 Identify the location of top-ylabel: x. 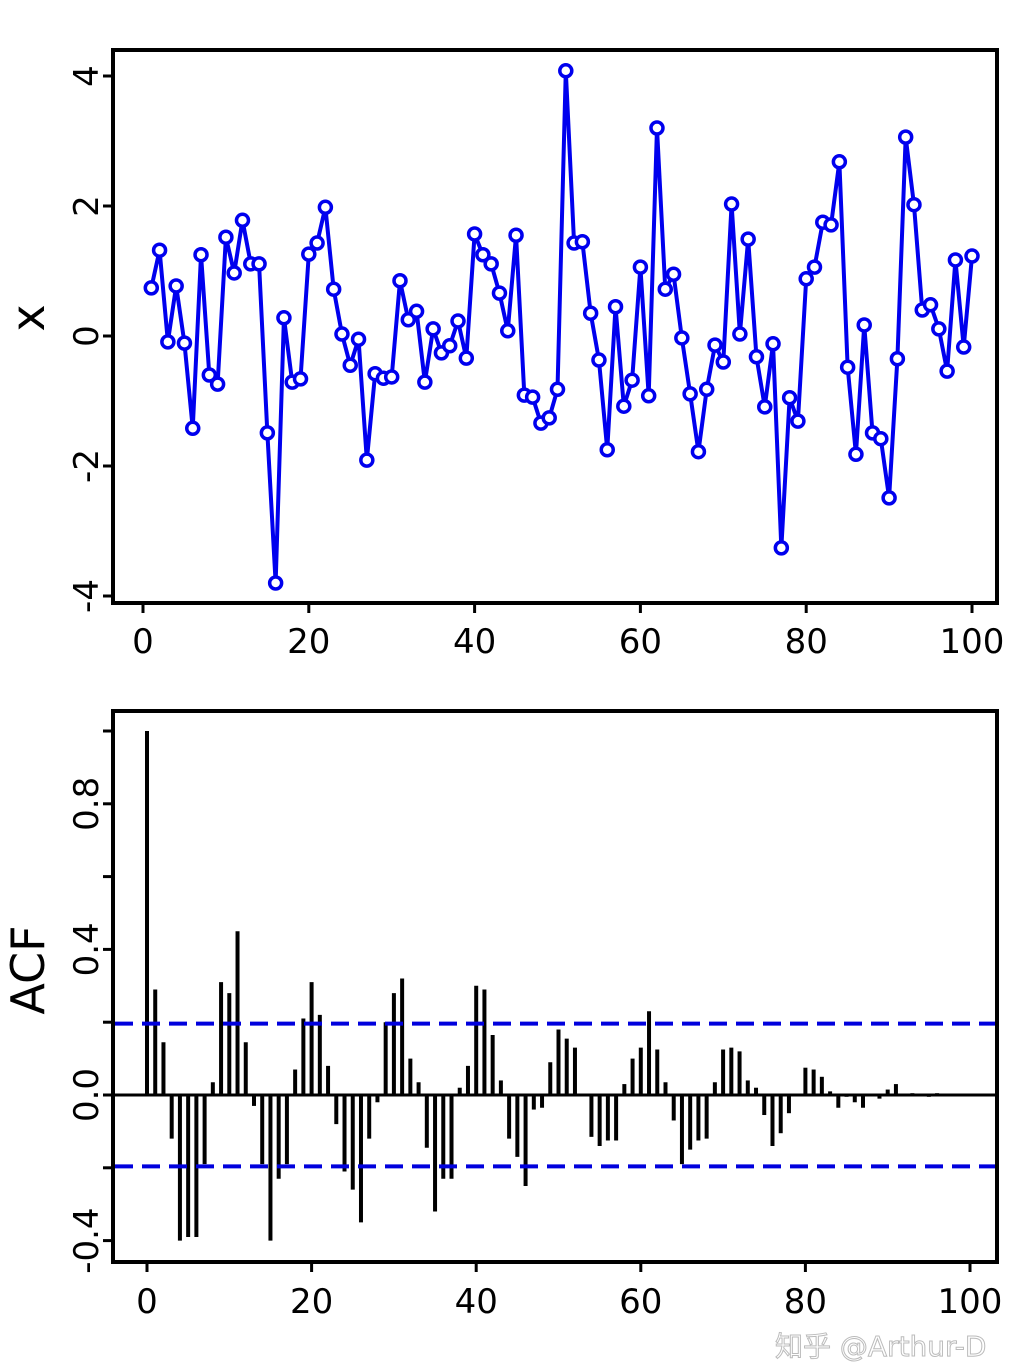
(28, 317).